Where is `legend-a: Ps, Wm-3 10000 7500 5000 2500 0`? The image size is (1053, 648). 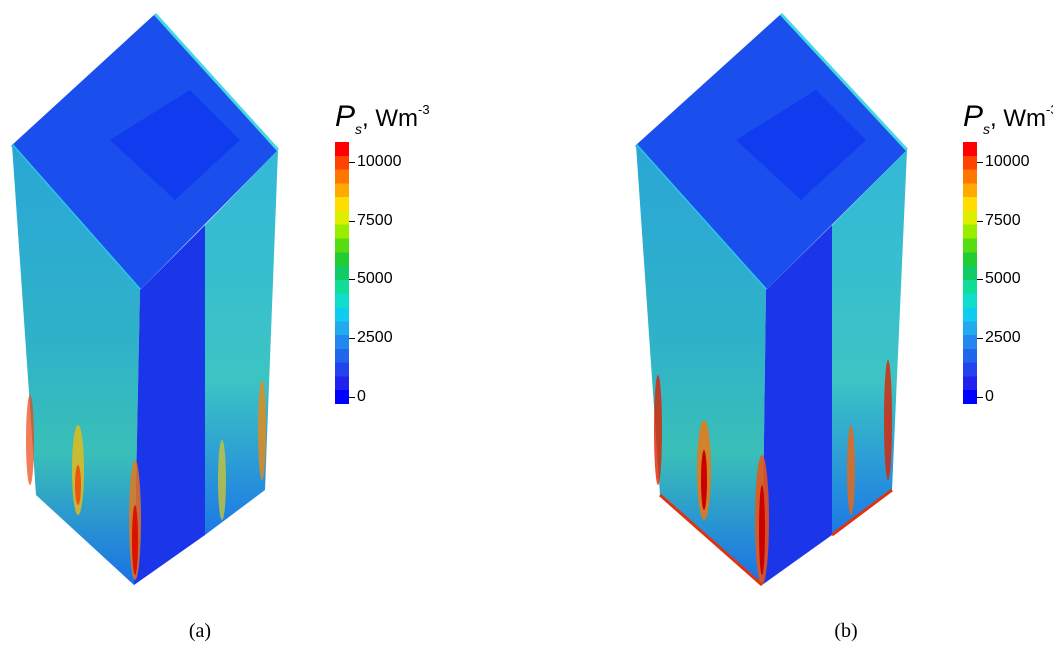
legend-a: Ps, Wm-3 10000 7500 5000 2500 0 is located at coordinates (395, 260).